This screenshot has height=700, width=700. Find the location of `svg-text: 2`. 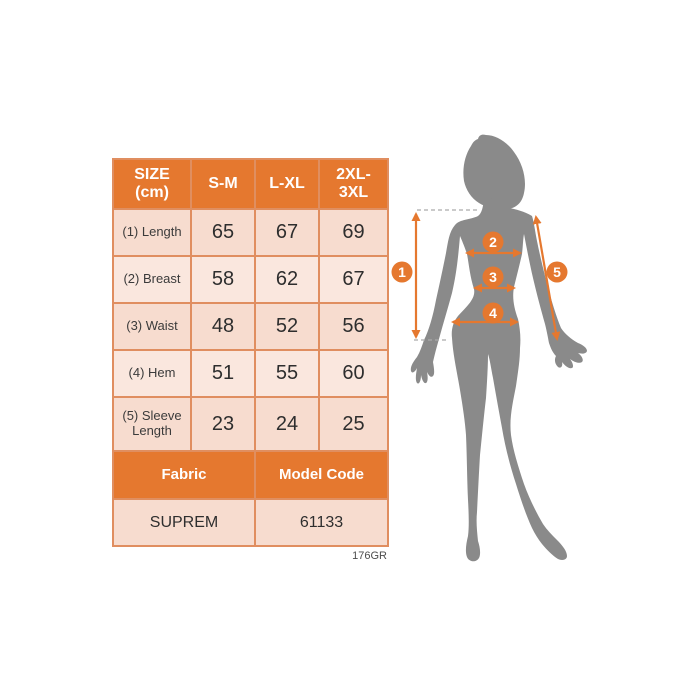

svg-text: 2 is located at coordinates (493, 242).